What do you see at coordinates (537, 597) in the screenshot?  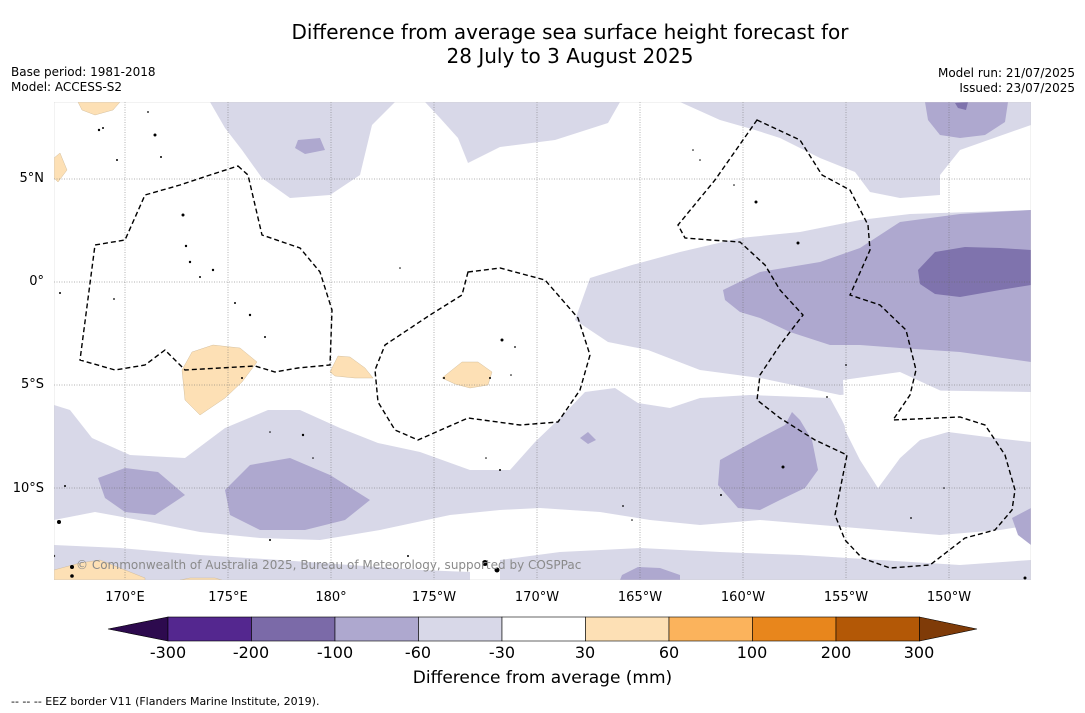 I see `lon-label: 170°W` at bounding box center [537, 597].